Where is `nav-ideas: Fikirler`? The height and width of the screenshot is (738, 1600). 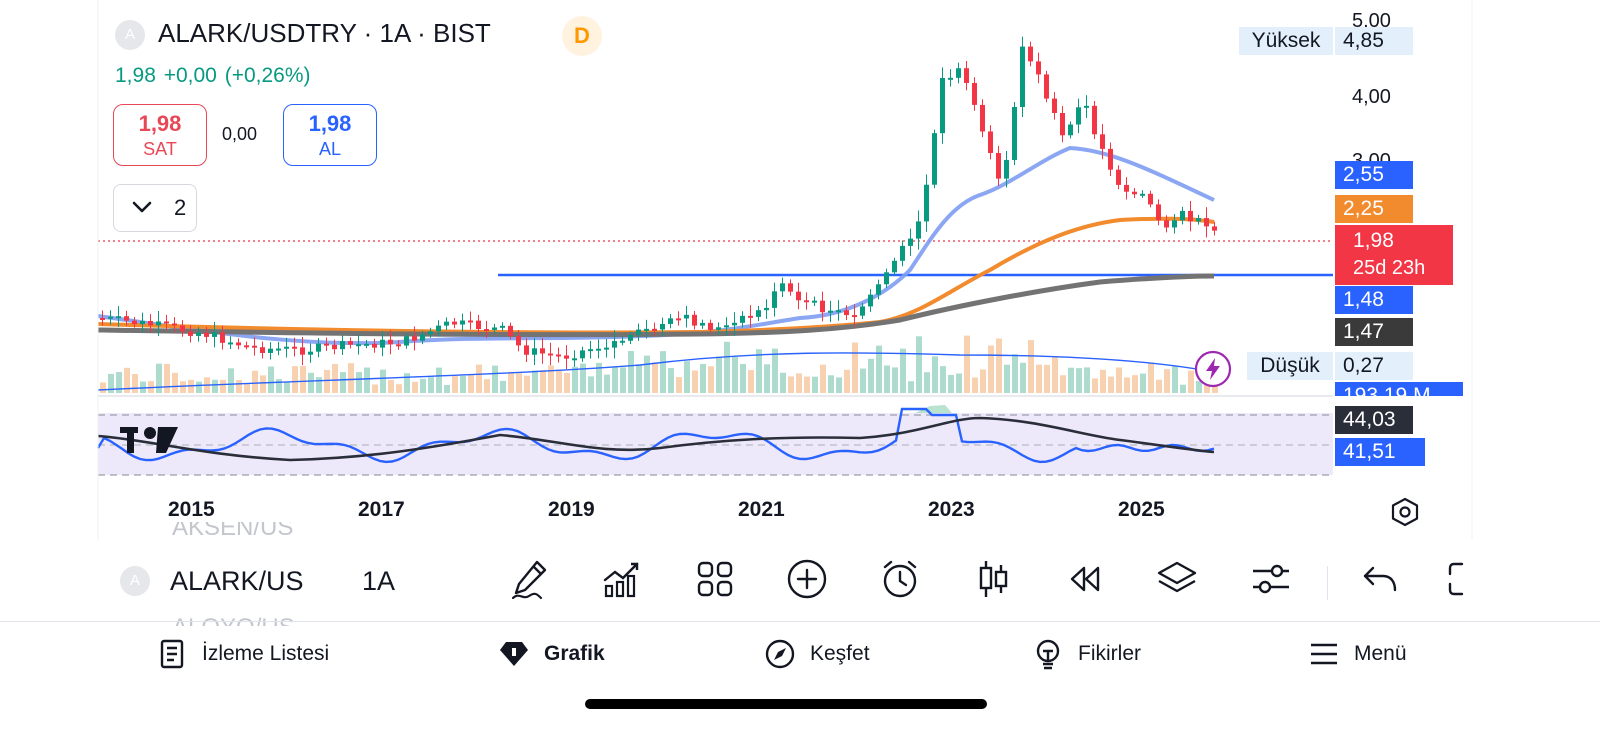
nav-ideas: Fikirler is located at coordinates (1086, 654).